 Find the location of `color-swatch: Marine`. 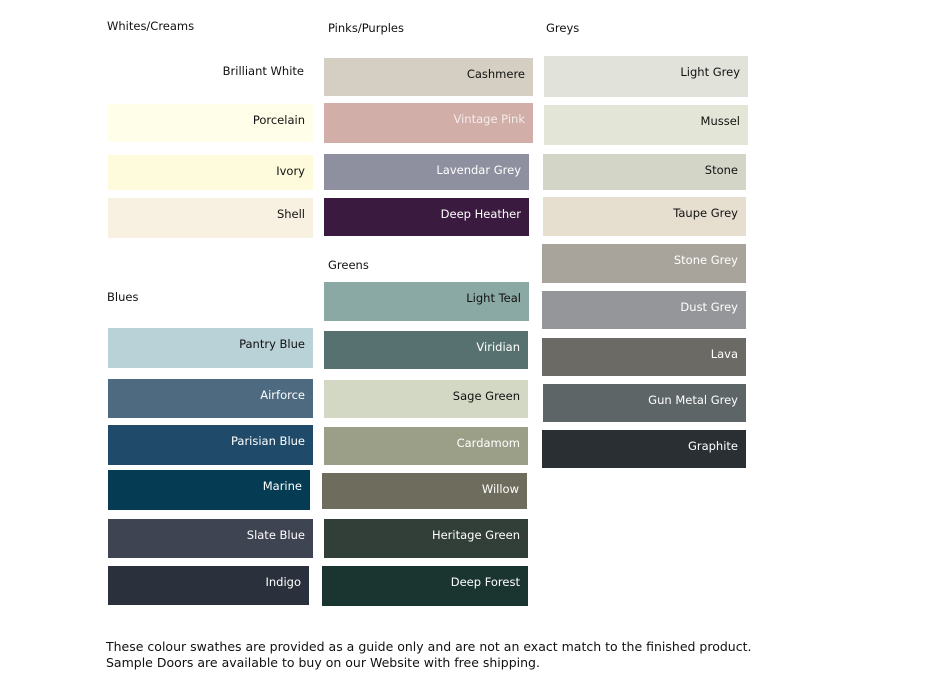

color-swatch: Marine is located at coordinates (209, 490).